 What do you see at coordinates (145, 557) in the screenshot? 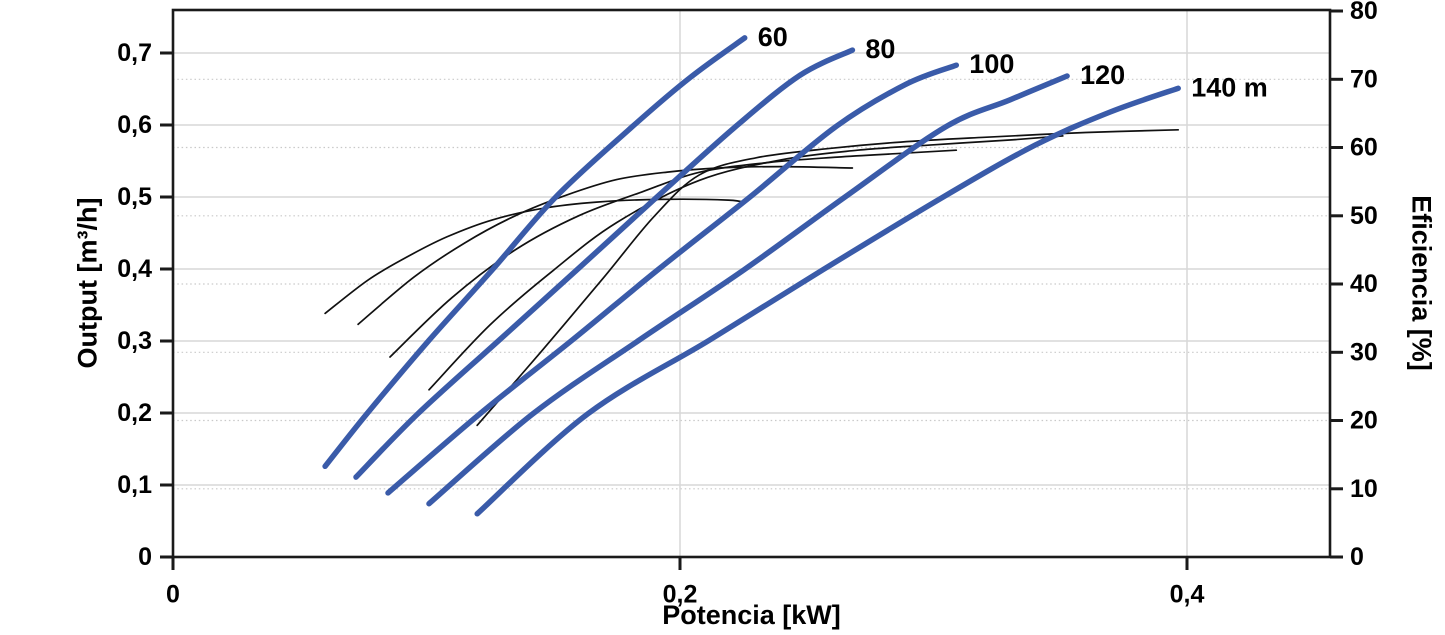
I see `tick-label-left: 0` at bounding box center [145, 557].